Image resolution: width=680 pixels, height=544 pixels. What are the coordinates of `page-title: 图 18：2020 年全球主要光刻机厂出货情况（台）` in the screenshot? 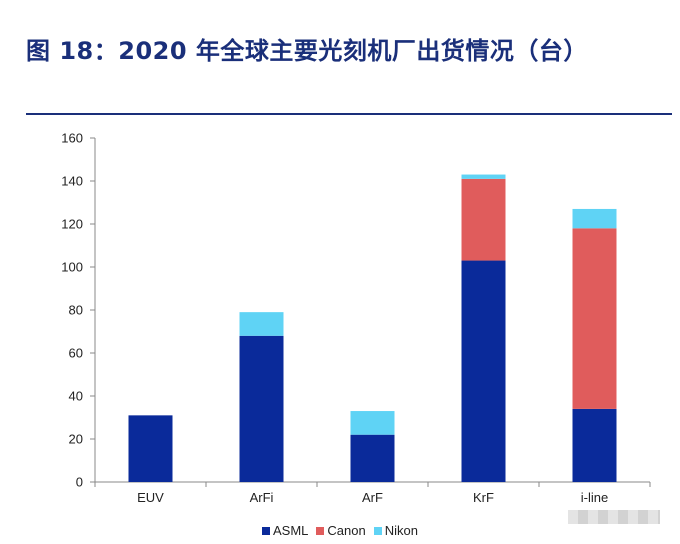 It's located at (307, 51).